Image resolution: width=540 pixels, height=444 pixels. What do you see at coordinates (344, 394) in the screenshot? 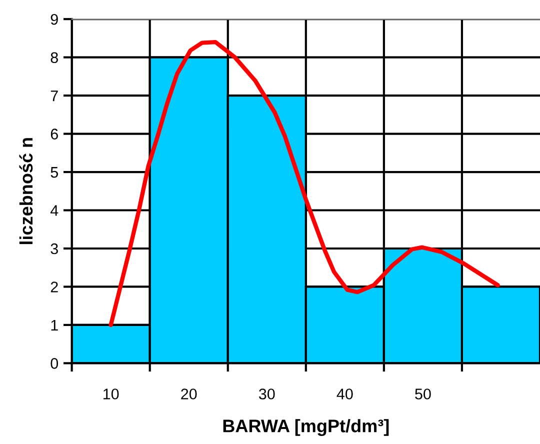
I see `x-tick-label: 40` at bounding box center [344, 394].